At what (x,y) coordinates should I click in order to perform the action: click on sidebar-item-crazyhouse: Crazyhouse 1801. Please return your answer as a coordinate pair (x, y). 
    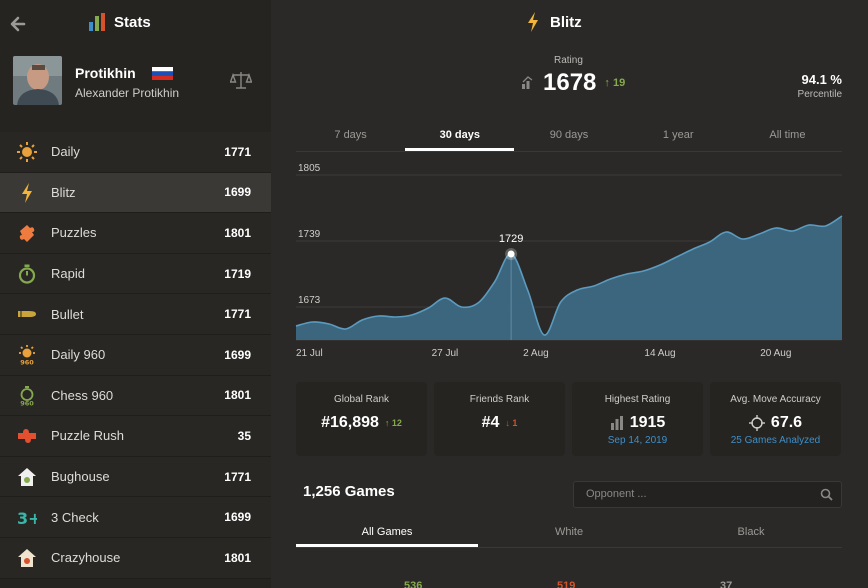
    Looking at the image, I should click on (135, 558).